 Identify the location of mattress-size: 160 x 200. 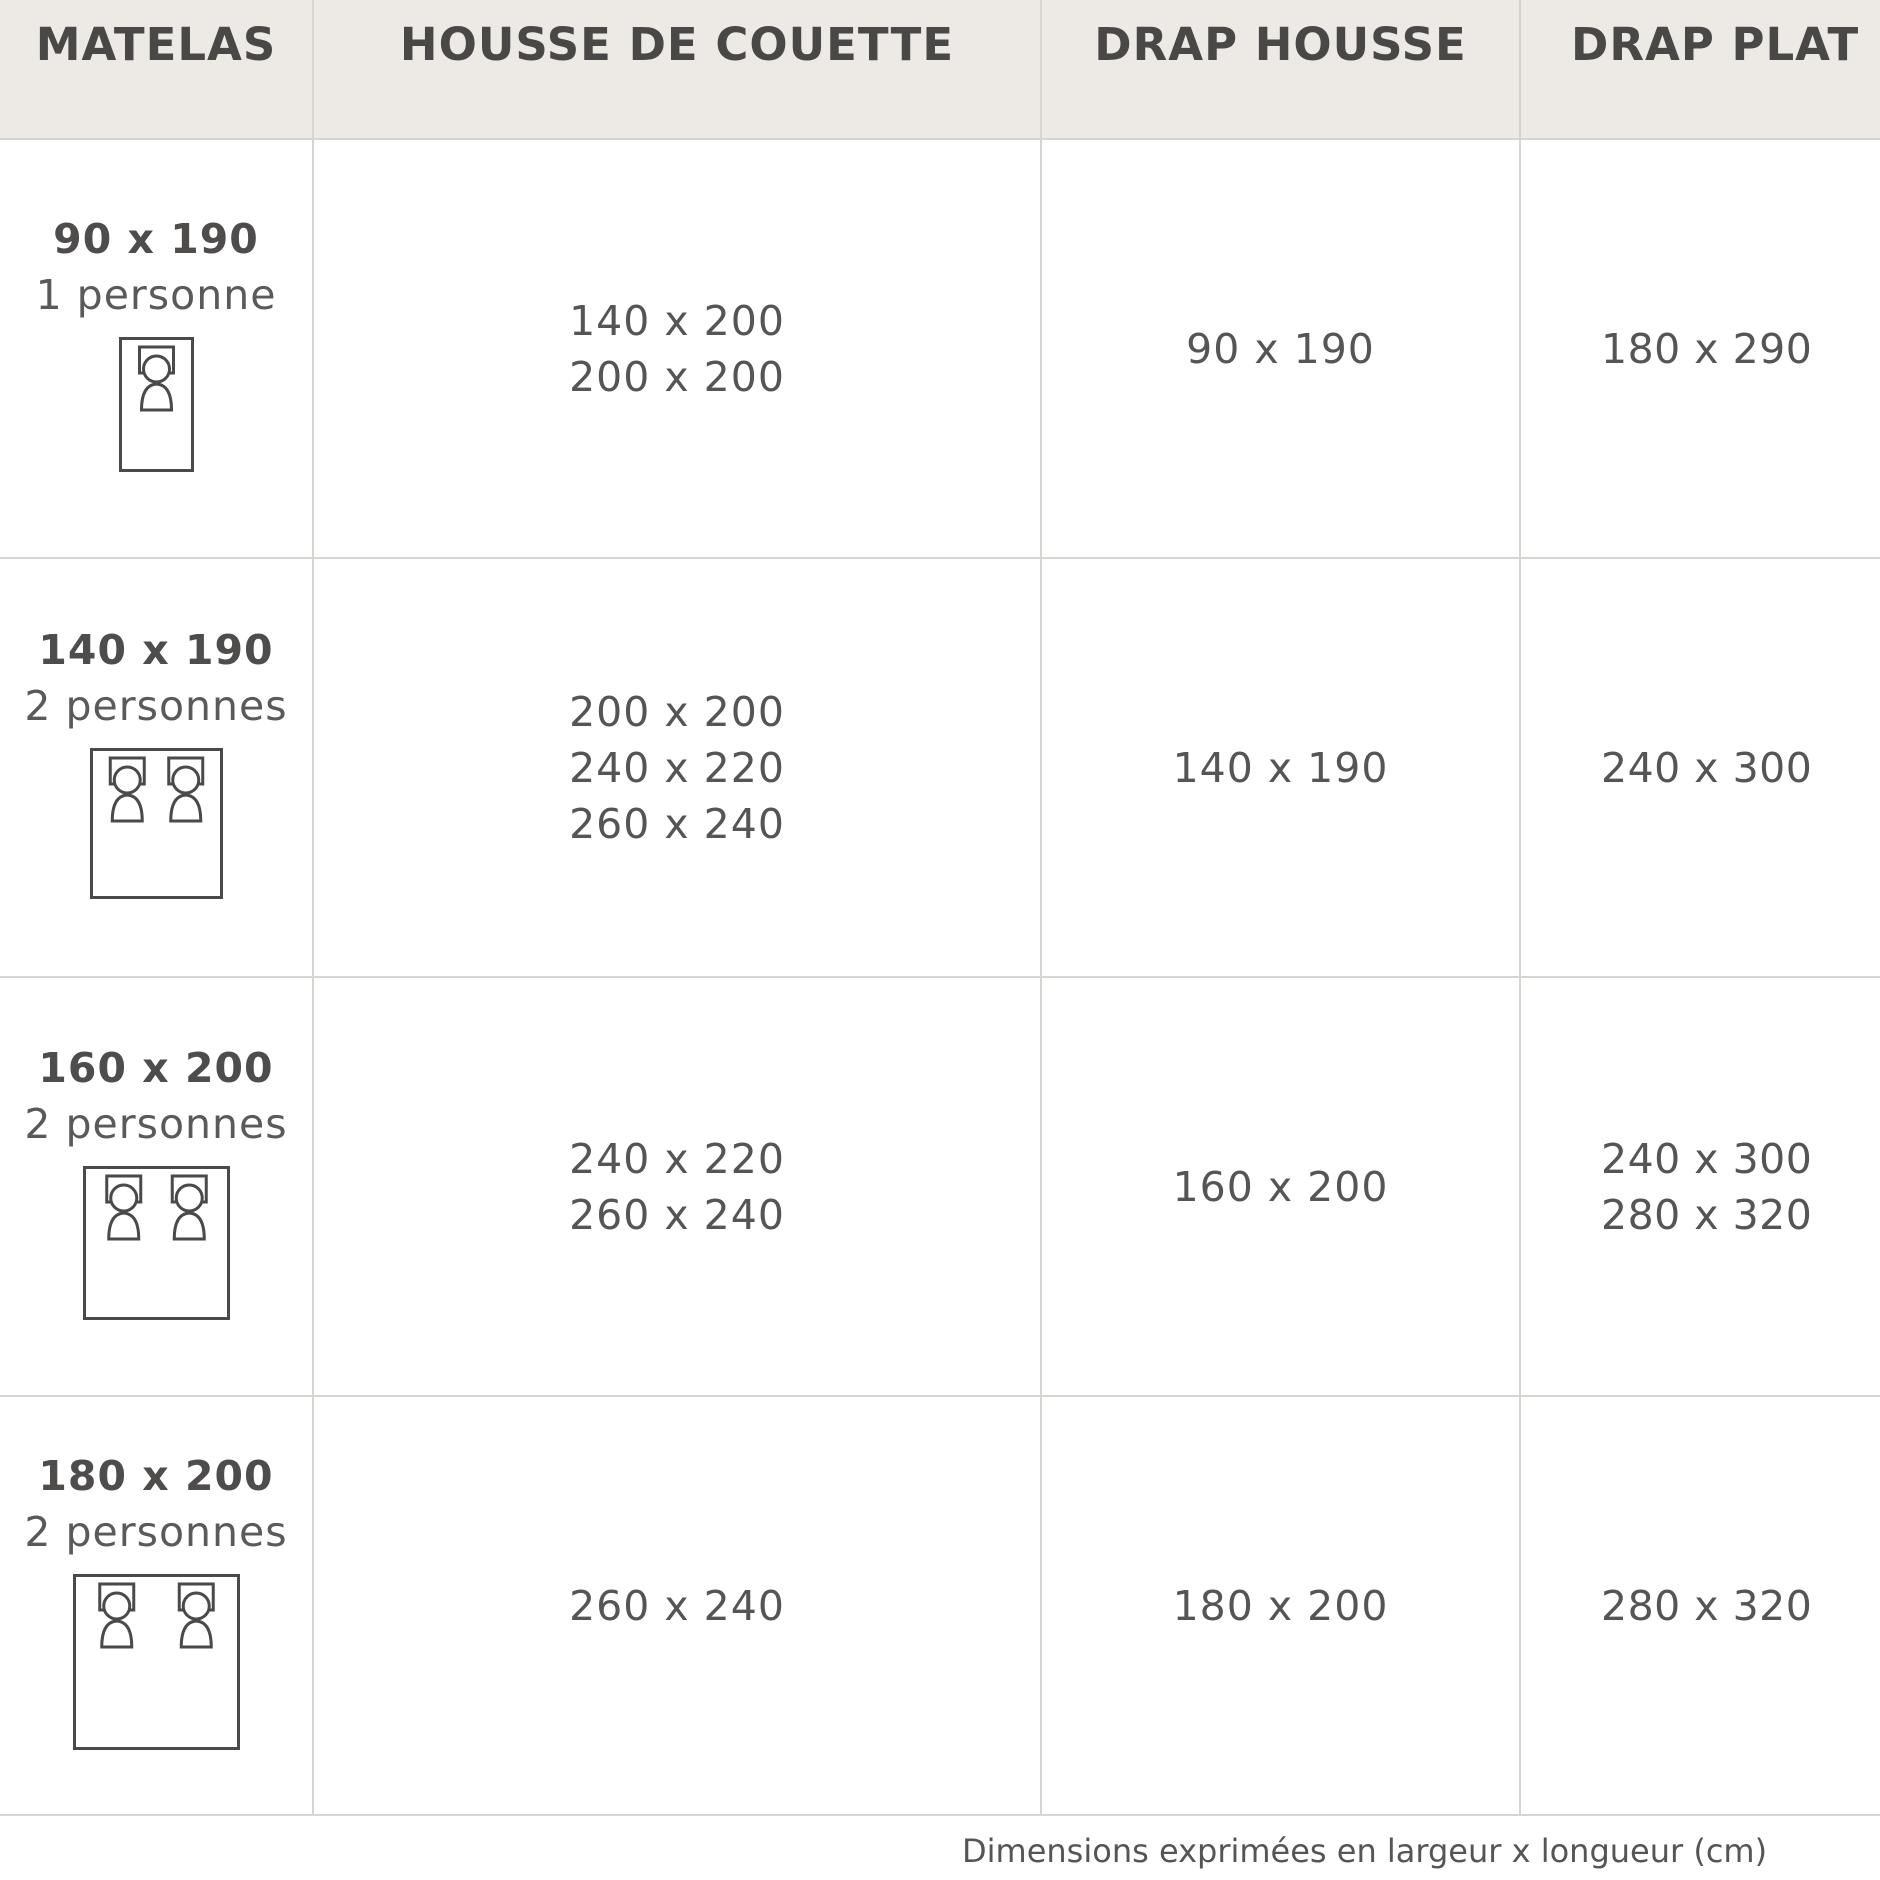
(156, 1067).